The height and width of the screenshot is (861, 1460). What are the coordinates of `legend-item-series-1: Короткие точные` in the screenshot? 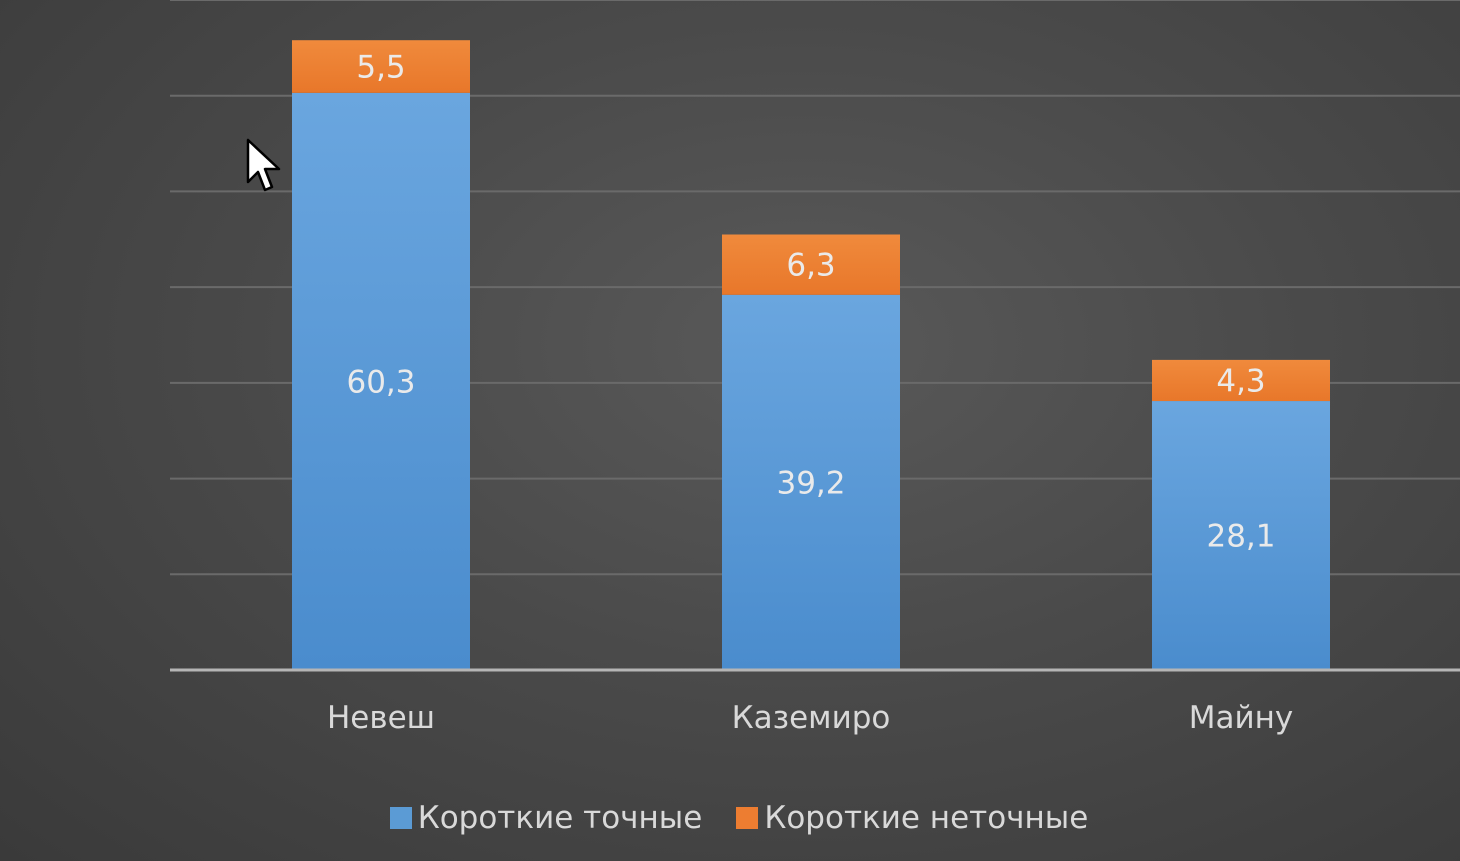 It's located at (546, 818).